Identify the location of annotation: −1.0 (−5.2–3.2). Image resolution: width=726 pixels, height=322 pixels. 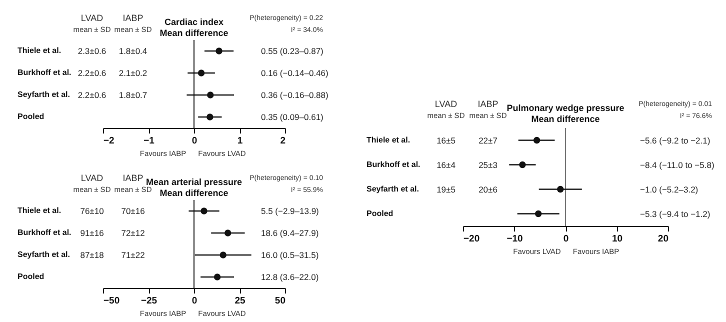
(669, 189).